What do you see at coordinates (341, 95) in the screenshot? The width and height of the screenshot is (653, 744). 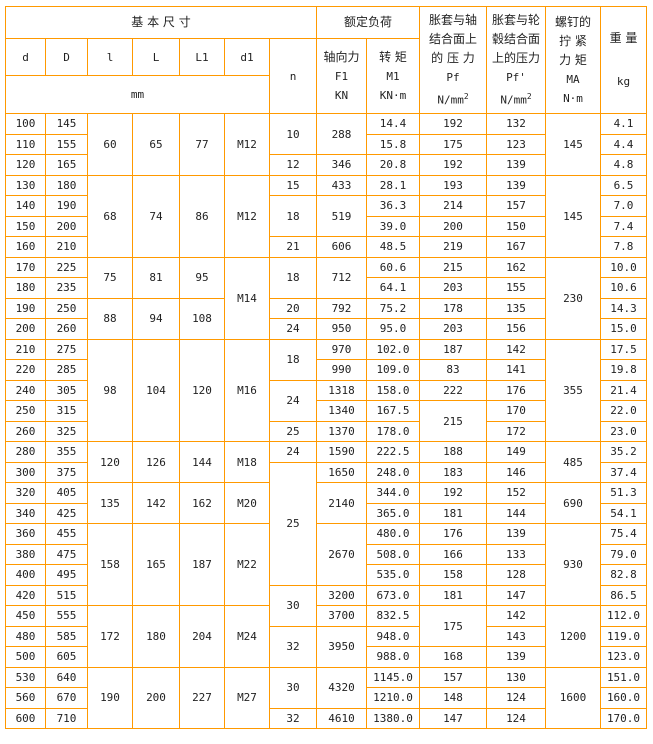 I see `header-unit: KN` at bounding box center [341, 95].